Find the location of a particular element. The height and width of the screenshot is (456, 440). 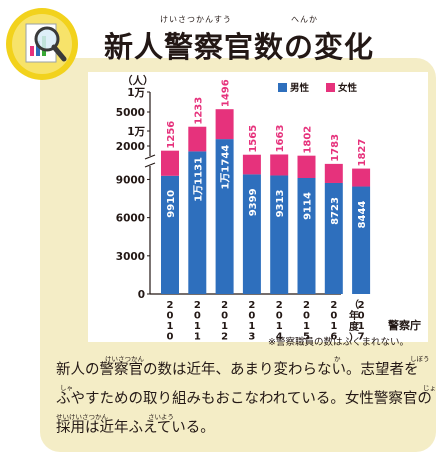

x-tick-label-char: 3 is located at coordinates (251, 337).